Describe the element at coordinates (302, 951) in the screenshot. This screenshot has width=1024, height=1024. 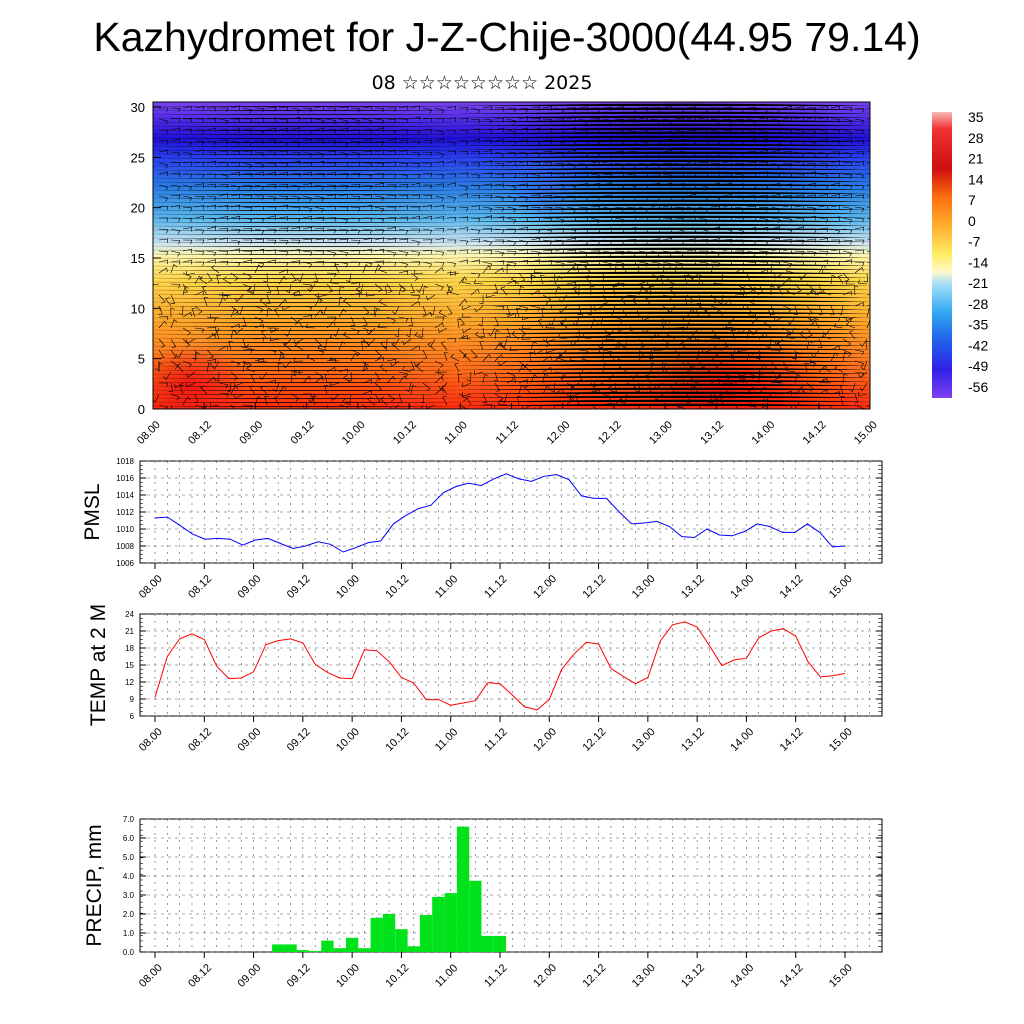
I see `precip-bar` at that location.